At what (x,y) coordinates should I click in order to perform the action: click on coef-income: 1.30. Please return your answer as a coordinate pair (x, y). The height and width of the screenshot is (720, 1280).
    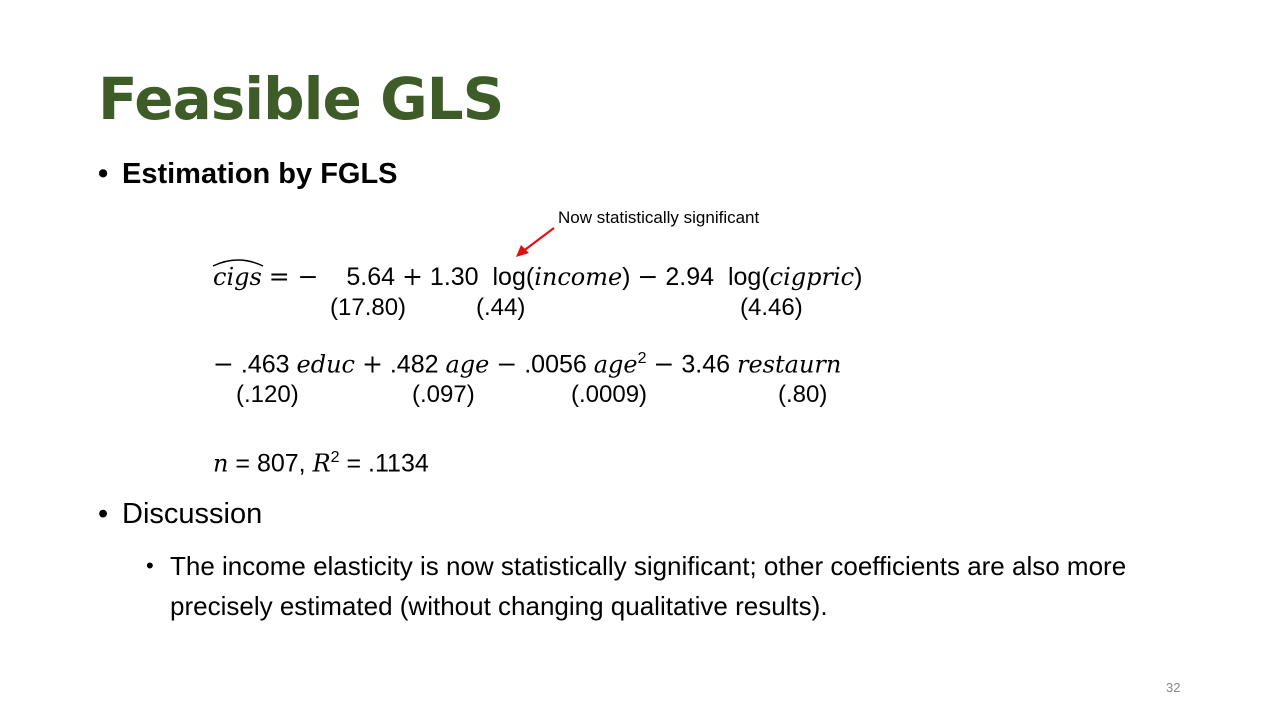
    Looking at the image, I should click on (454, 277).